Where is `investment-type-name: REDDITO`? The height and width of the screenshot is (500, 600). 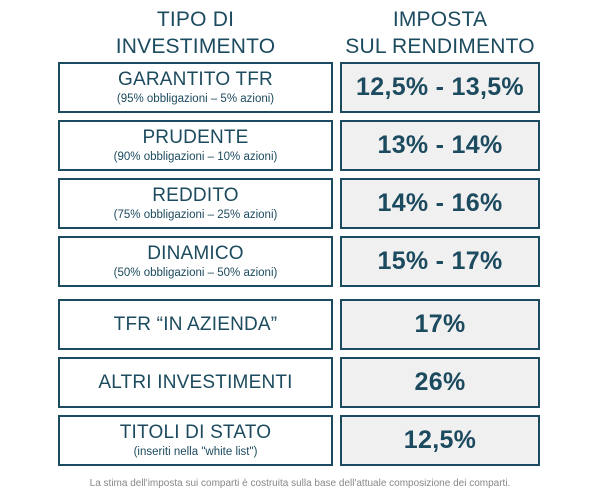
investment-type-name: REDDITO is located at coordinates (195, 195).